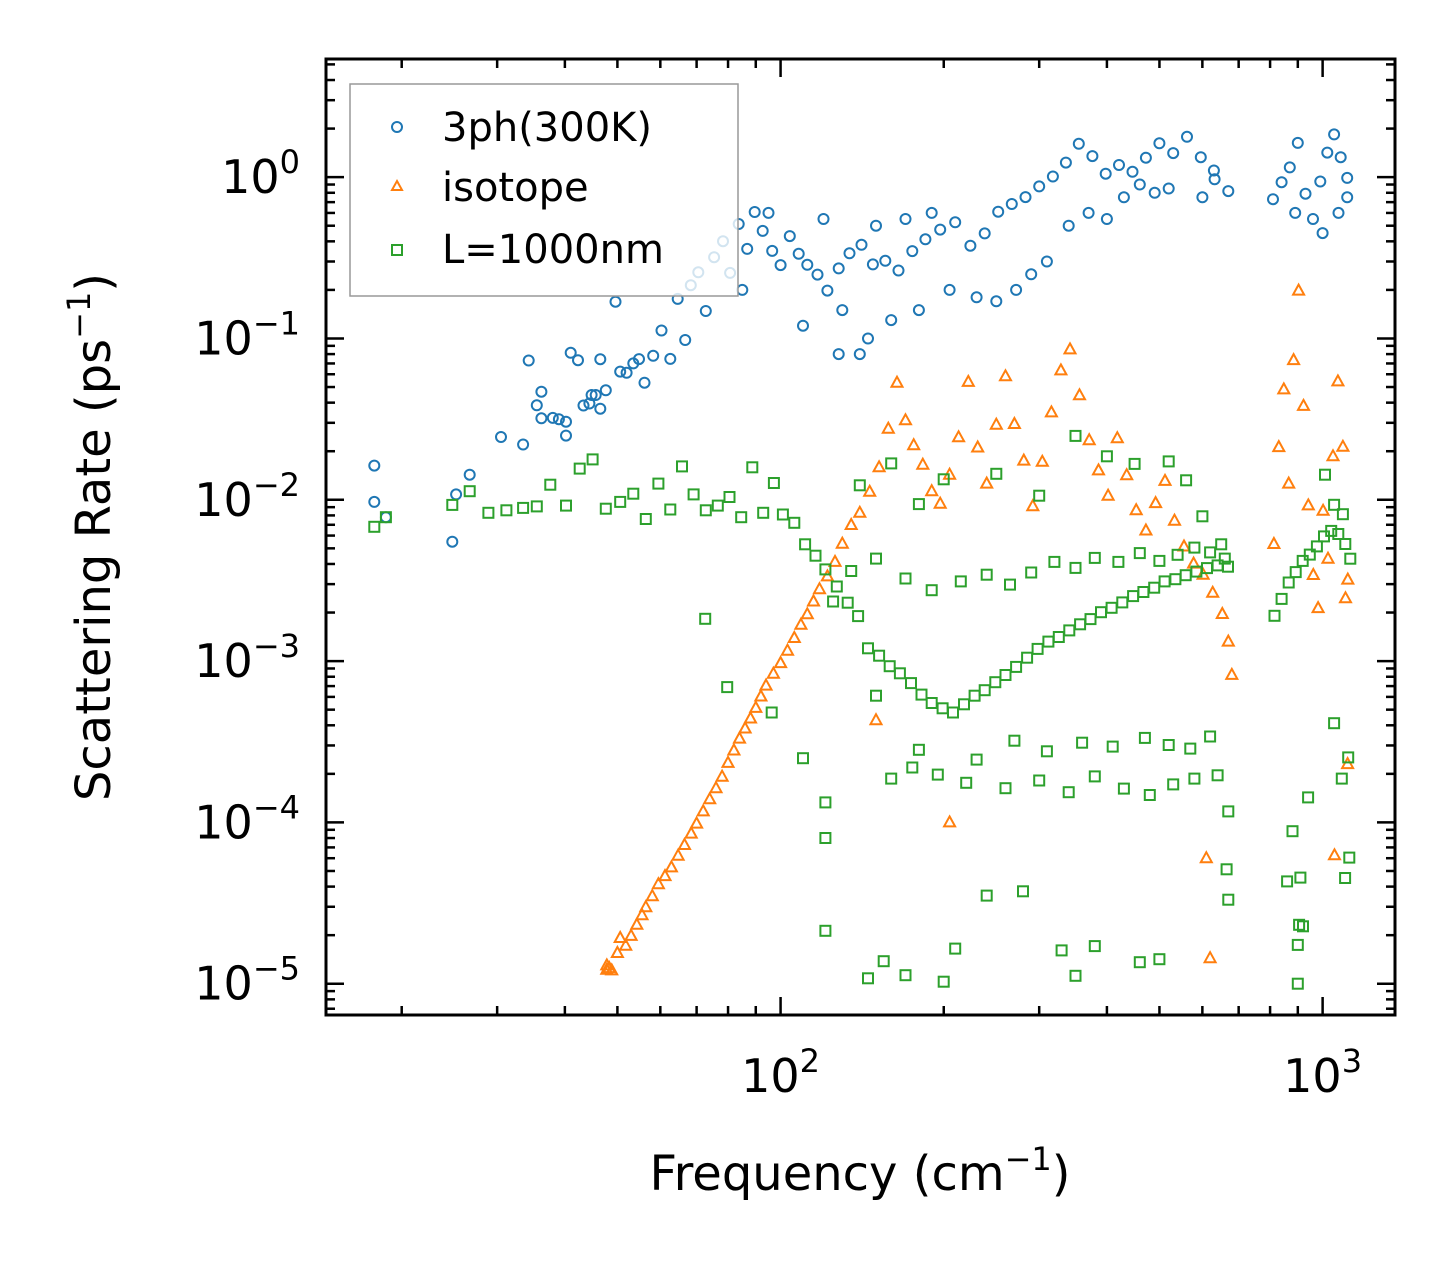 The width and height of the screenshot is (1455, 1265). Describe the element at coordinates (780, 1072) in the screenshot. I see `x-tick-label: 102` at that location.